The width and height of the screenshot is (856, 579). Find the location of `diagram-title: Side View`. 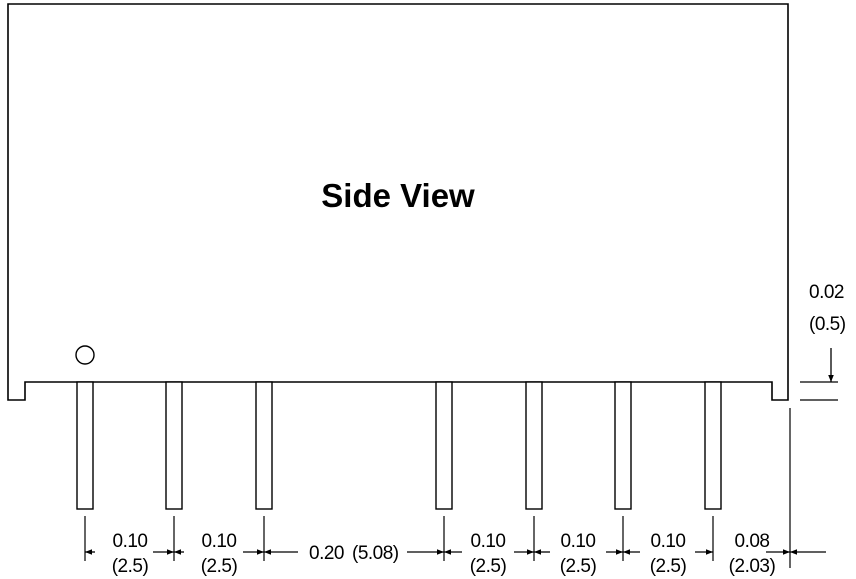

diagram-title: Side View is located at coordinates (398, 195).